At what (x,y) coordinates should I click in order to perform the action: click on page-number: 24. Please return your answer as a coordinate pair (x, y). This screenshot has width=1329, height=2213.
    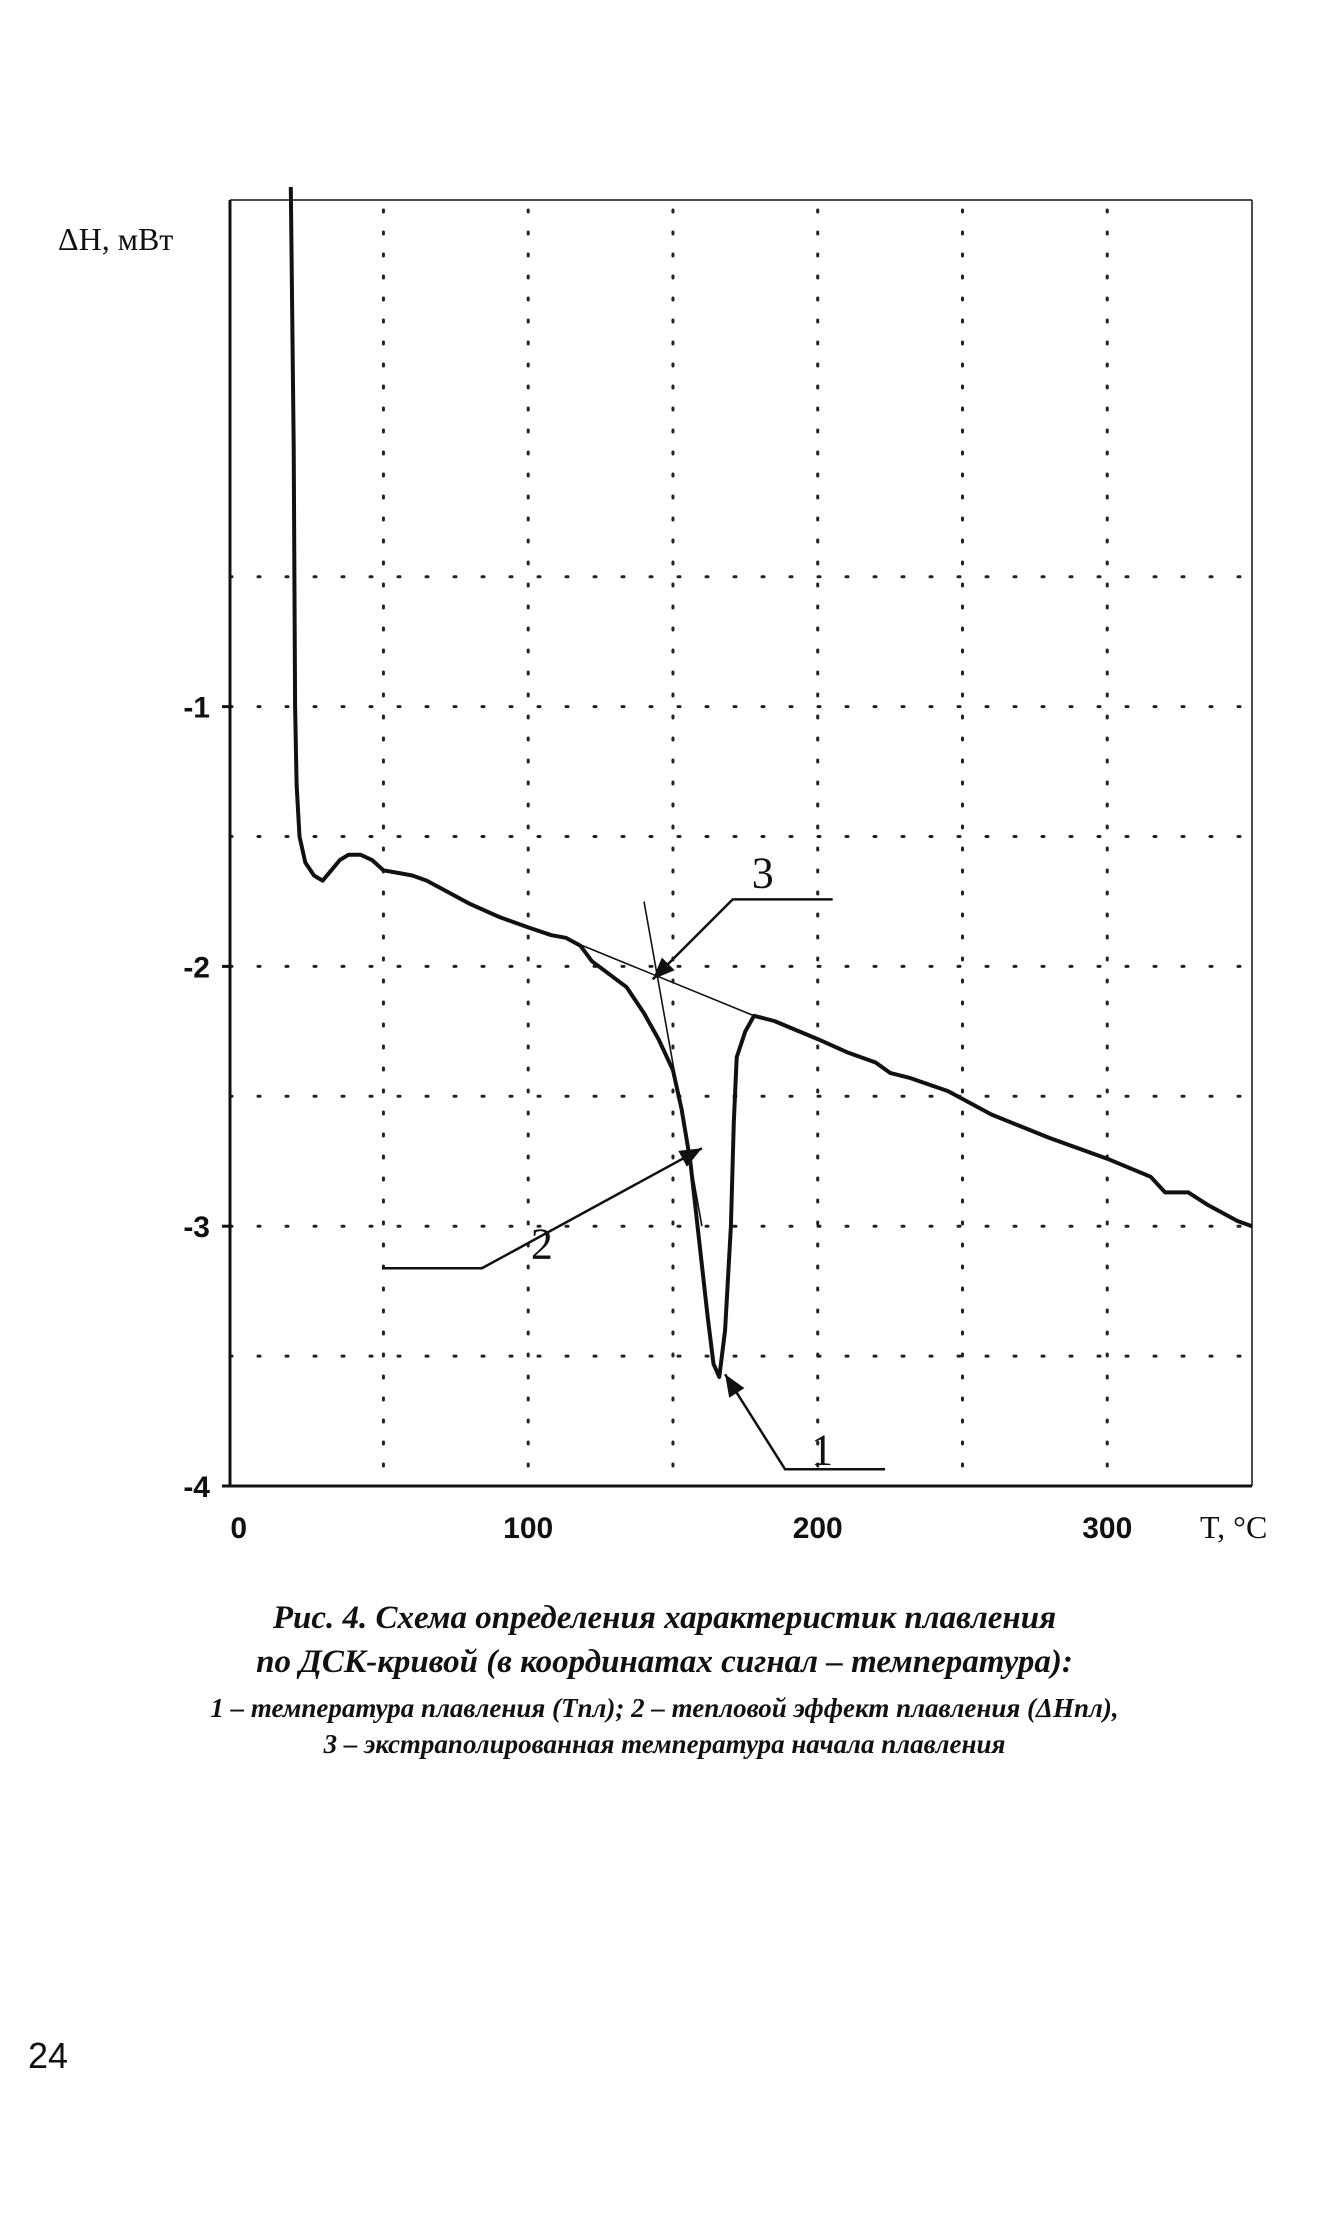
    Looking at the image, I should click on (48, 2055).